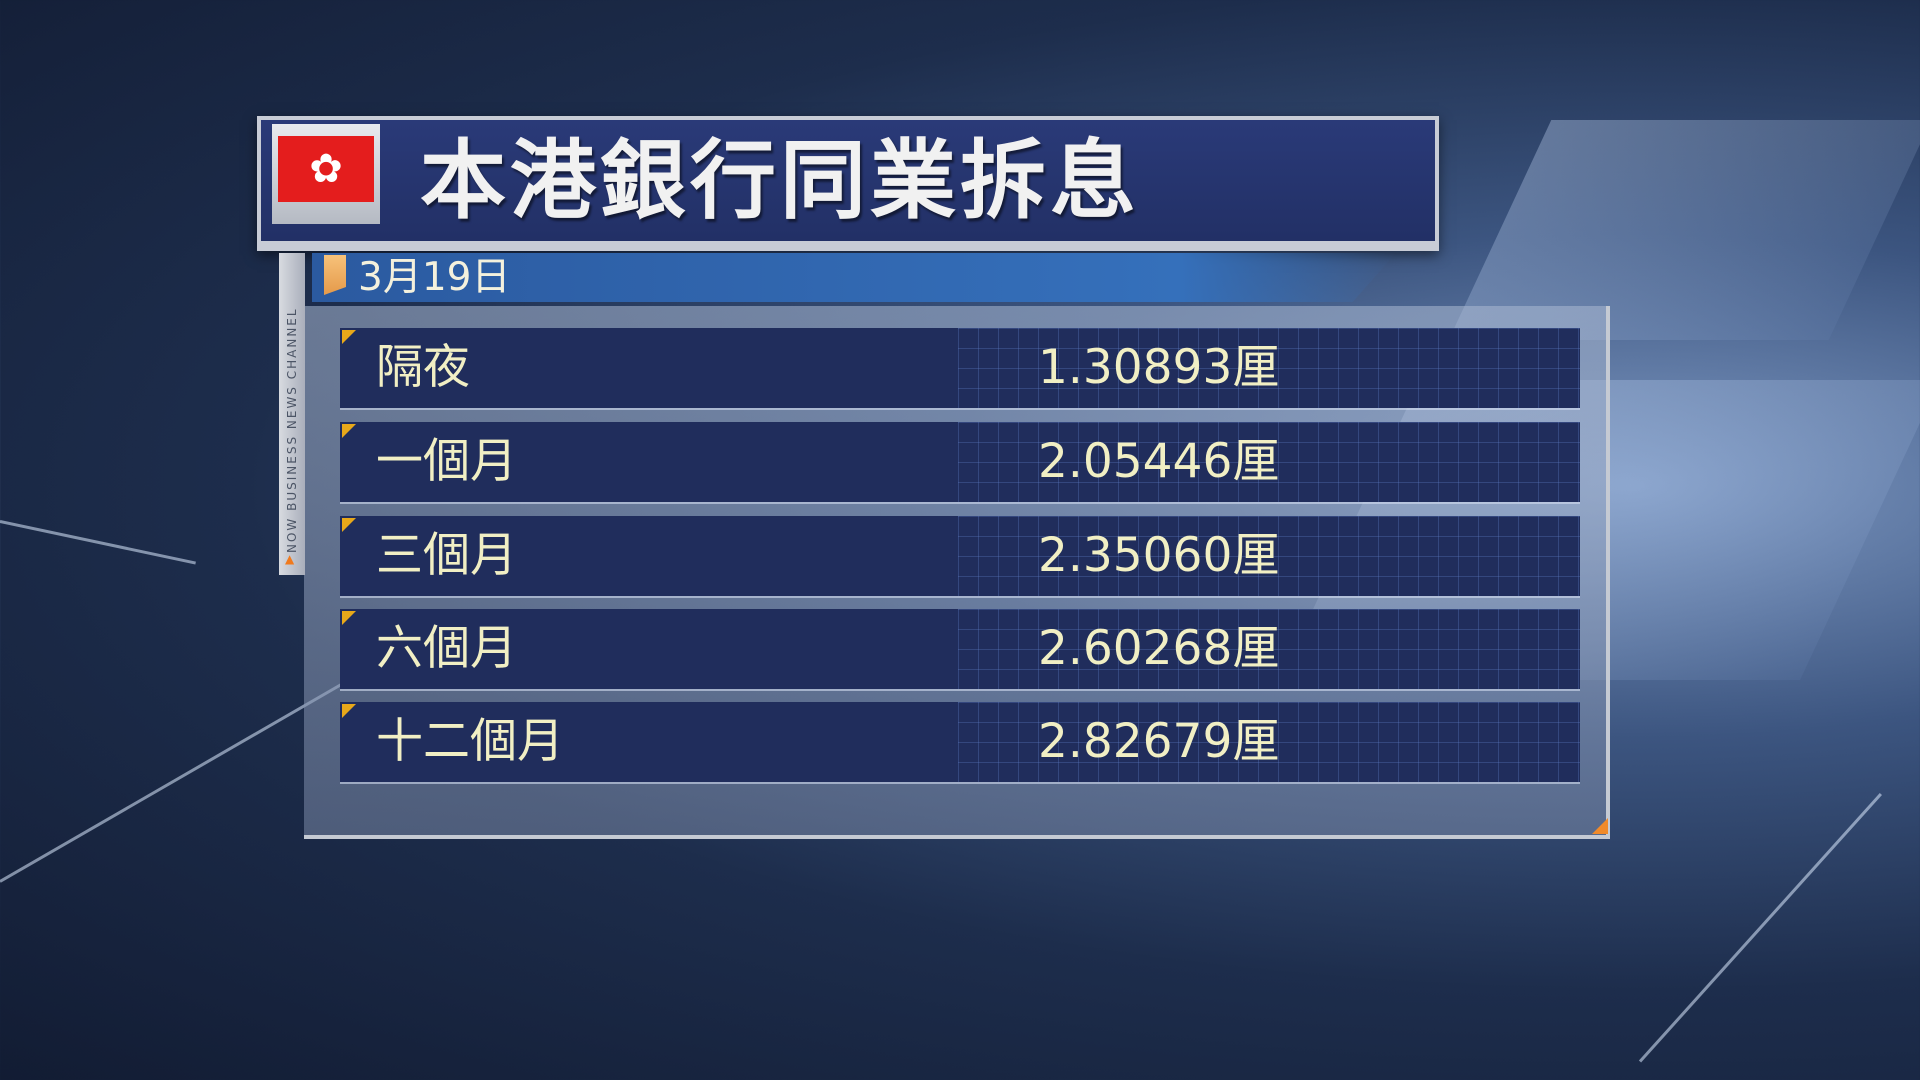 Image resolution: width=1920 pixels, height=1080 pixels. What do you see at coordinates (335, 275) in the screenshot?
I see `date-marker-icon` at bounding box center [335, 275].